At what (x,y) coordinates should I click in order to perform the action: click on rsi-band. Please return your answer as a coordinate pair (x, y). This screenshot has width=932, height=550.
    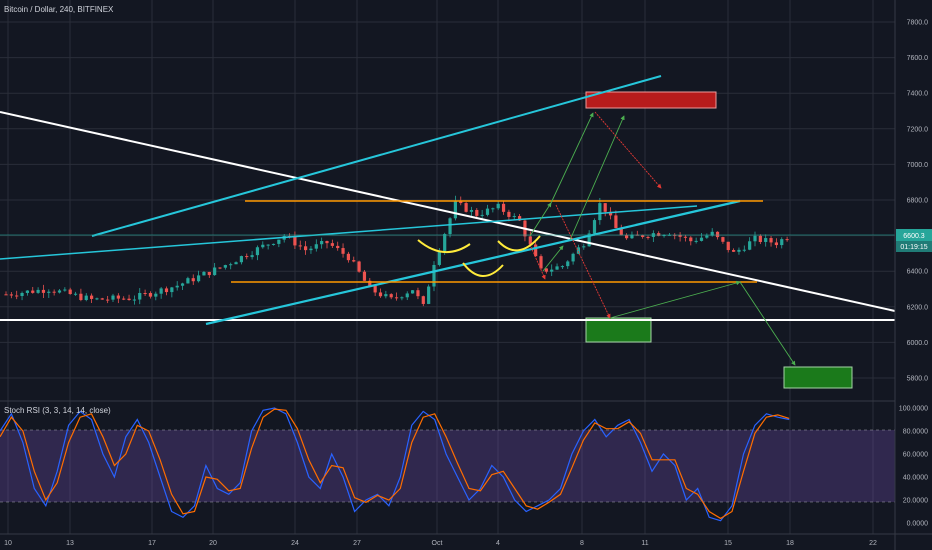
    Looking at the image, I should click on (447, 466).